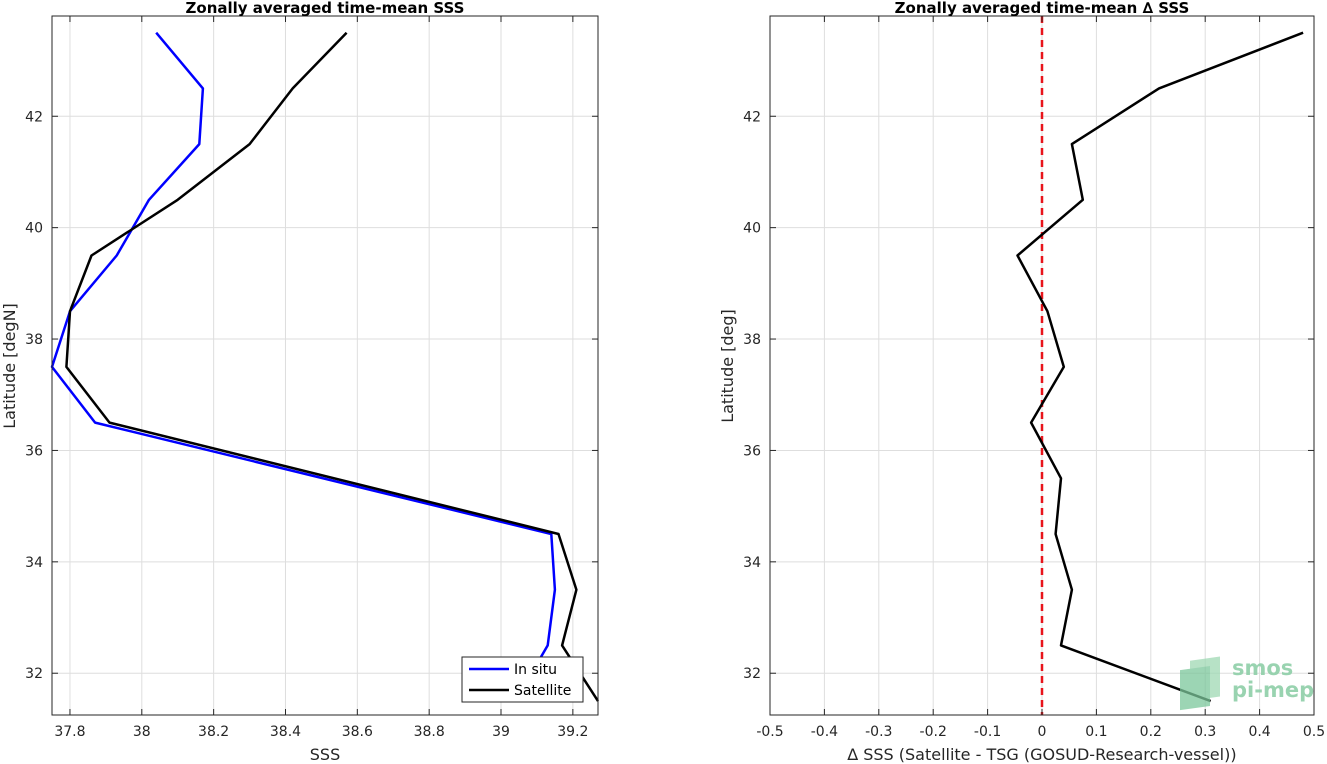 This screenshot has height=764, width=1327. I want to click on x-tick-label: -0.3, so click(878, 732).